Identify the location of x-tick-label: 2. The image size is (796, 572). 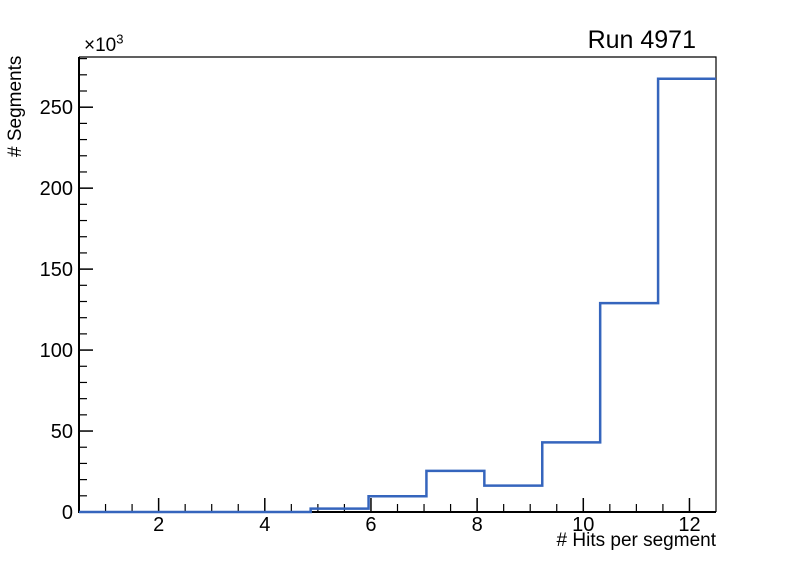
(158, 525).